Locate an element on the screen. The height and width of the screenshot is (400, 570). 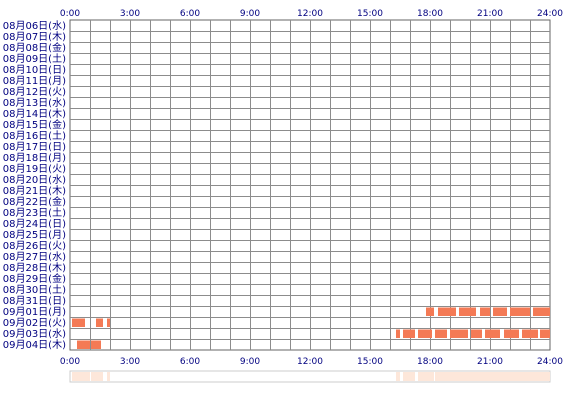
row-label: 08月31日(日) is located at coordinates (34, 301).